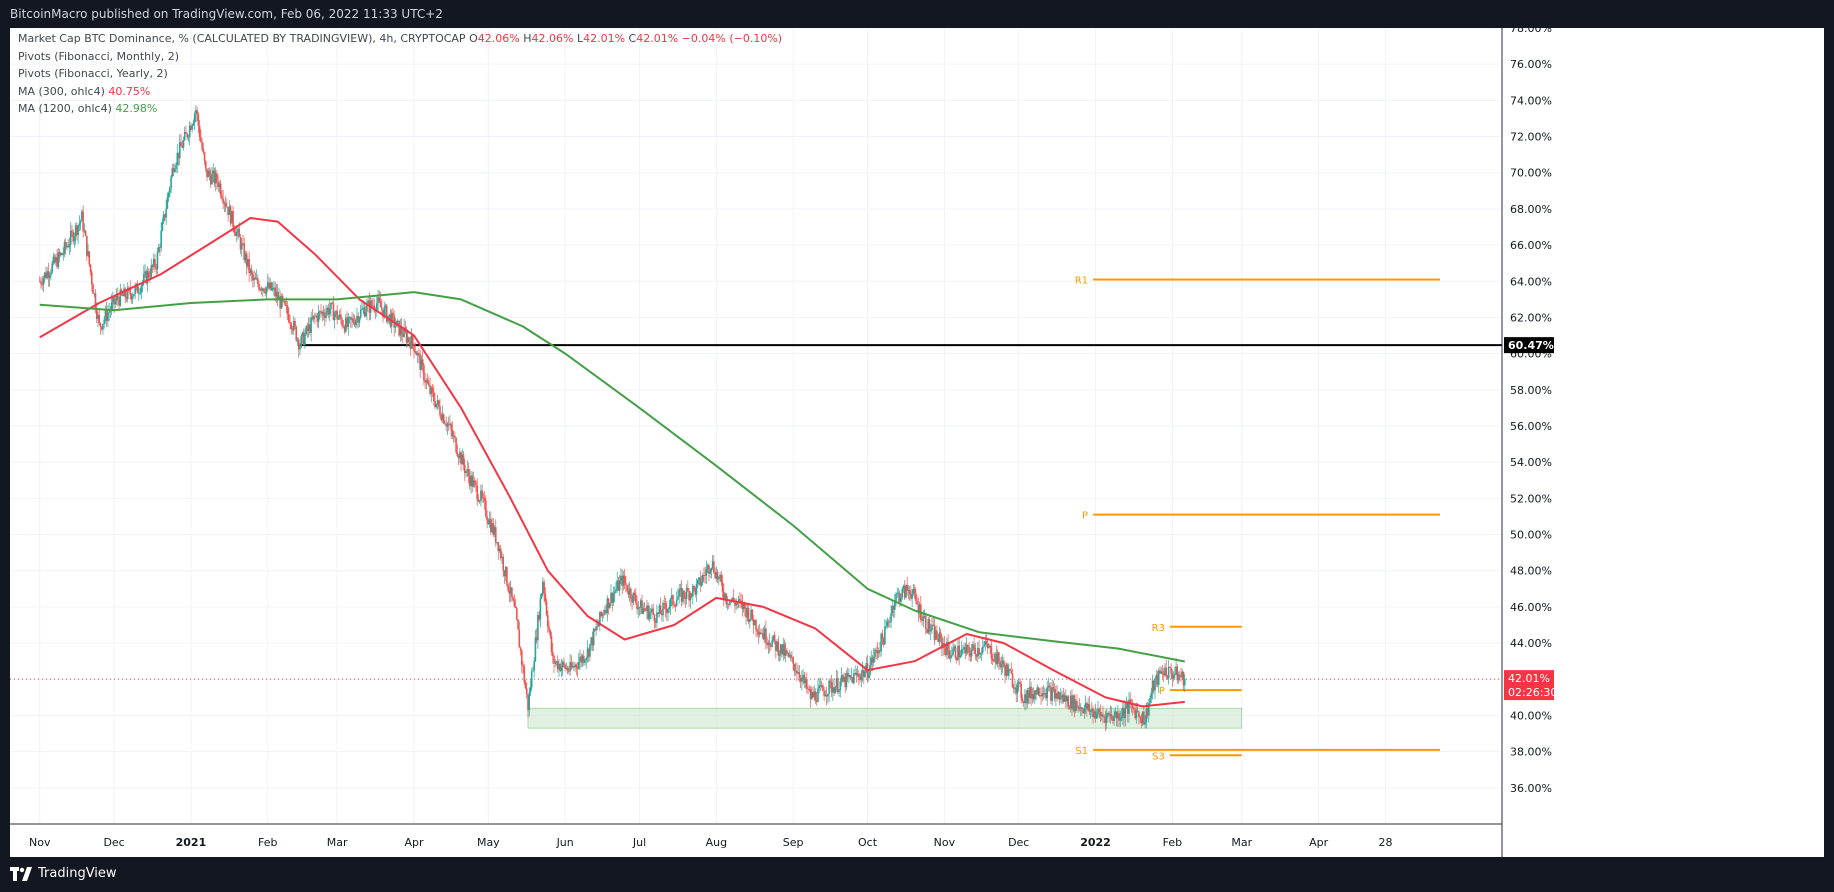 The width and height of the screenshot is (1834, 892). What do you see at coordinates (473, 38) in the screenshot?
I see `legend-o-label: O` at bounding box center [473, 38].